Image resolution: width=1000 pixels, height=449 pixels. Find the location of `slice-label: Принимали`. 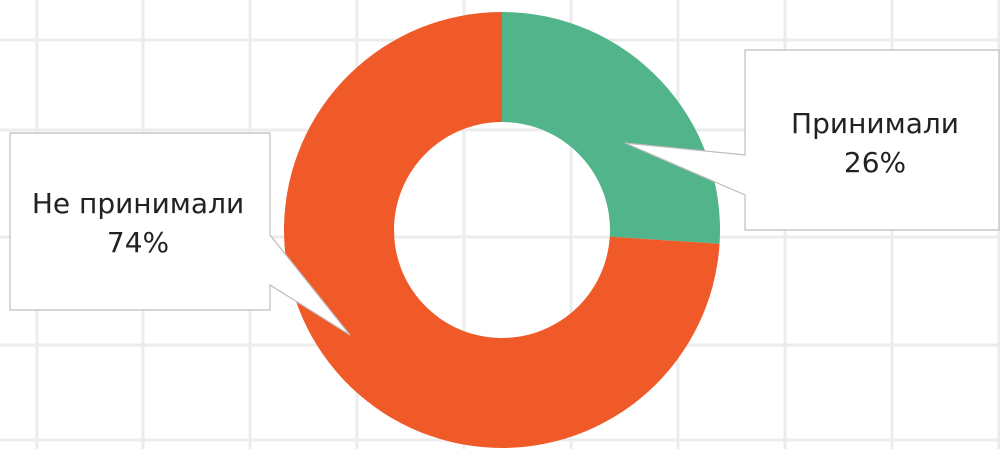

slice-label: Принимали is located at coordinates (875, 123).